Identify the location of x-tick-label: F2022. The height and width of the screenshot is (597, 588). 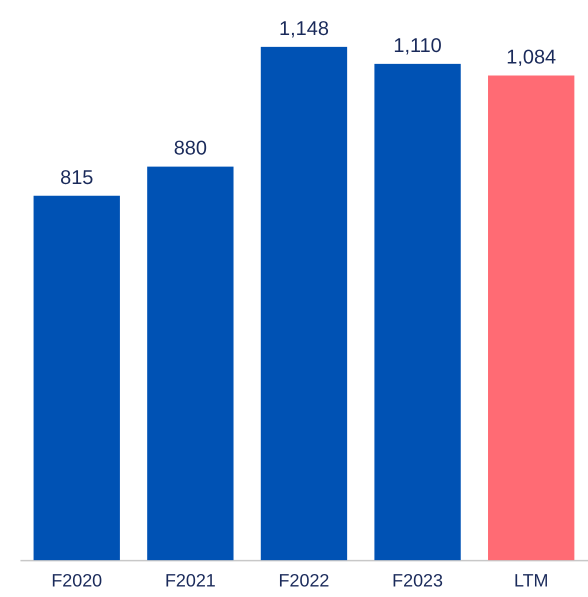
(304, 580).